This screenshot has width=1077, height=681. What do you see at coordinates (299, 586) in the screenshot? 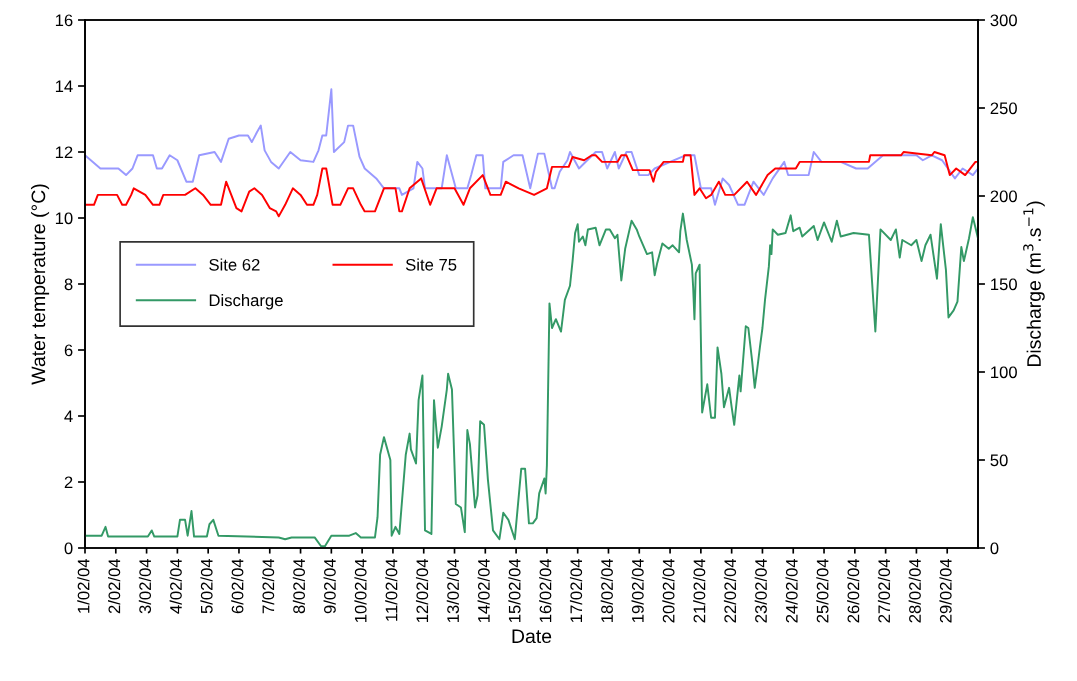
I see `x-tick-label: 8/02/04` at bounding box center [299, 586].